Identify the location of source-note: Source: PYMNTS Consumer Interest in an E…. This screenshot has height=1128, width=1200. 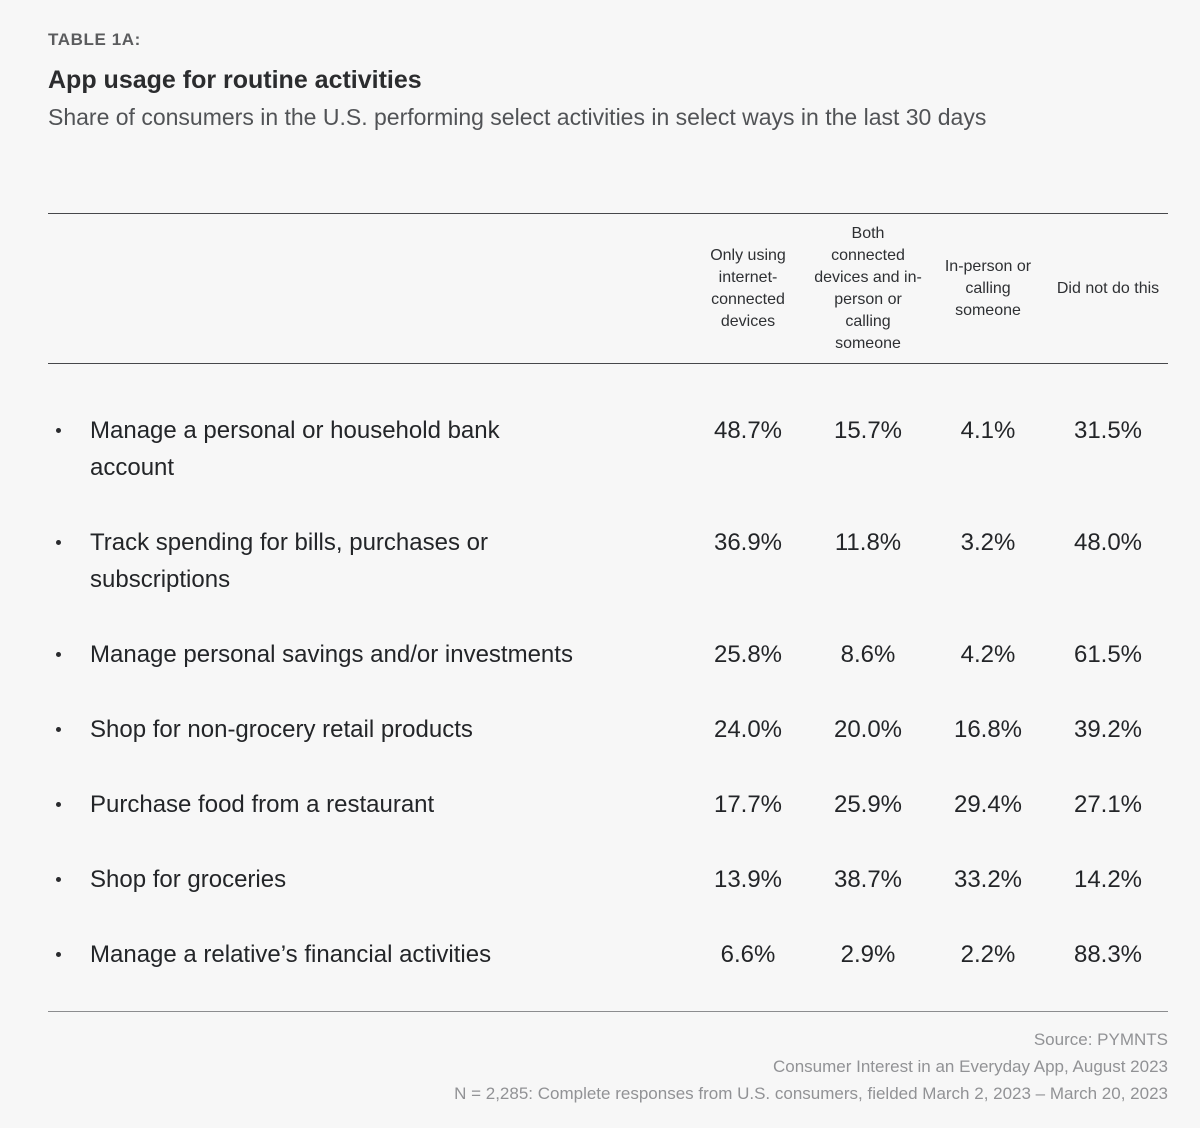
(608, 1066).